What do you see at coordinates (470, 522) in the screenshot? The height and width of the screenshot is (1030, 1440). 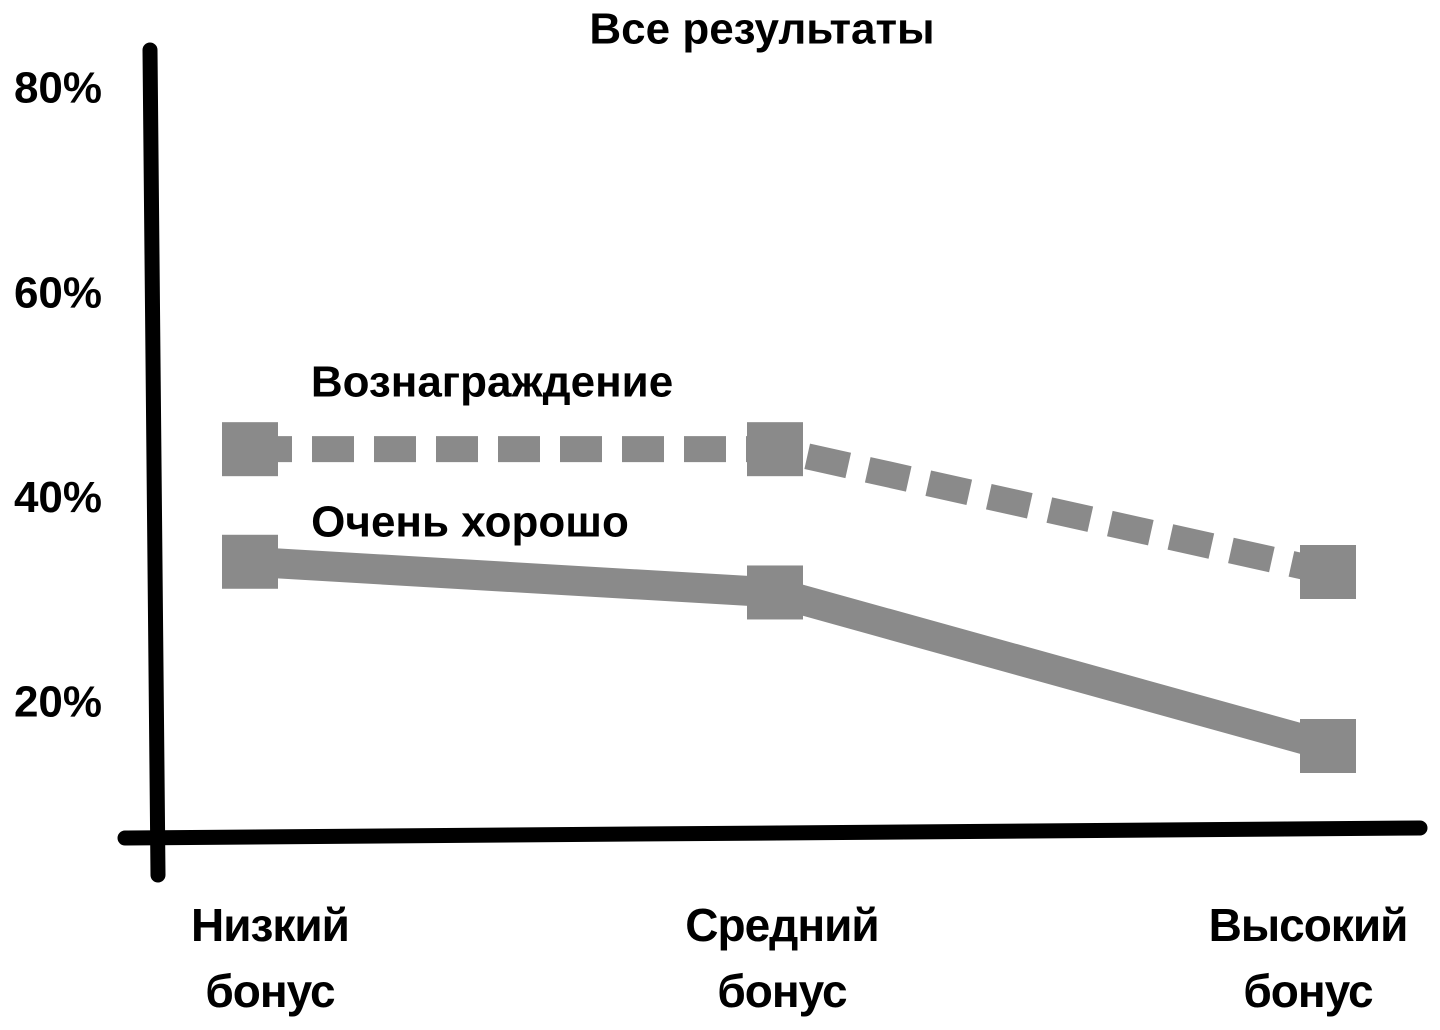 I see `series-label: Очень хорошо` at bounding box center [470, 522].